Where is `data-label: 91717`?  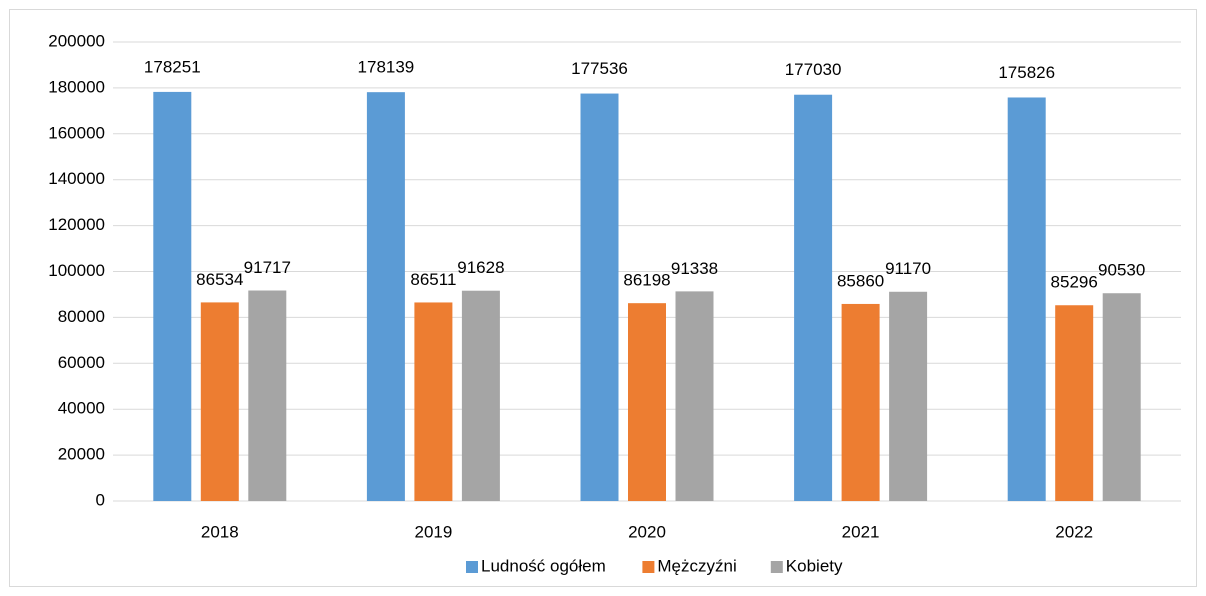 data-label: 91717 is located at coordinates (267, 267).